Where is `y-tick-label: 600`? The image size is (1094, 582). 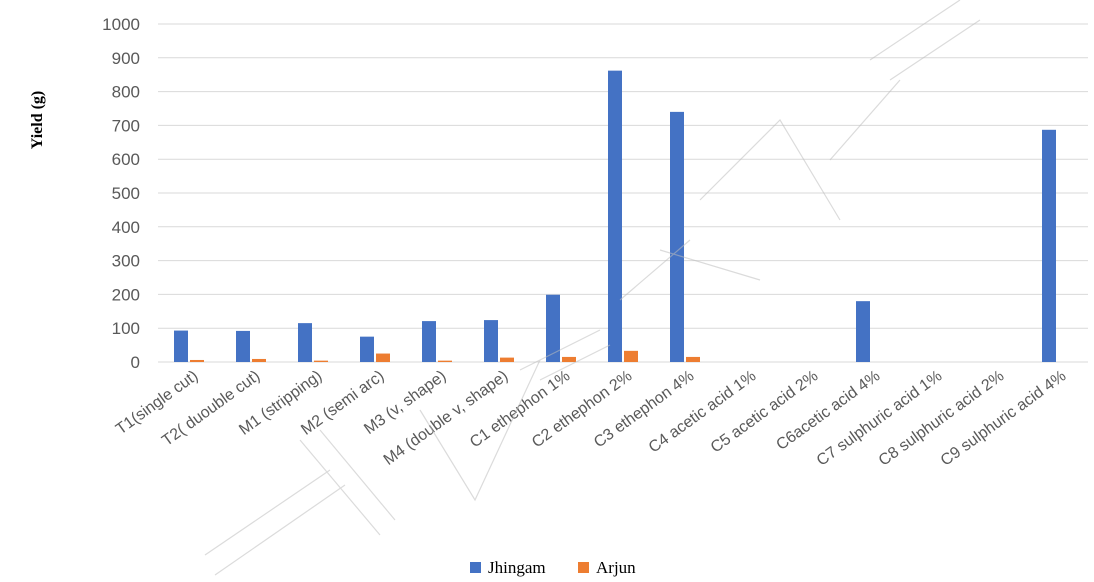
y-tick-label: 600 is located at coordinates (126, 159).